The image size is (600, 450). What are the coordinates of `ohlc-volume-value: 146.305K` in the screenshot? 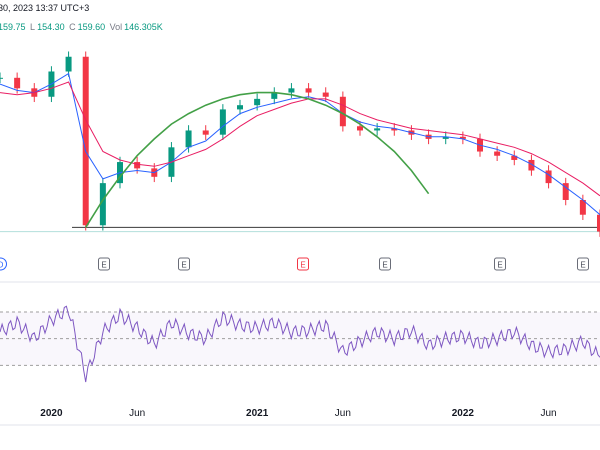 It's located at (143, 27).